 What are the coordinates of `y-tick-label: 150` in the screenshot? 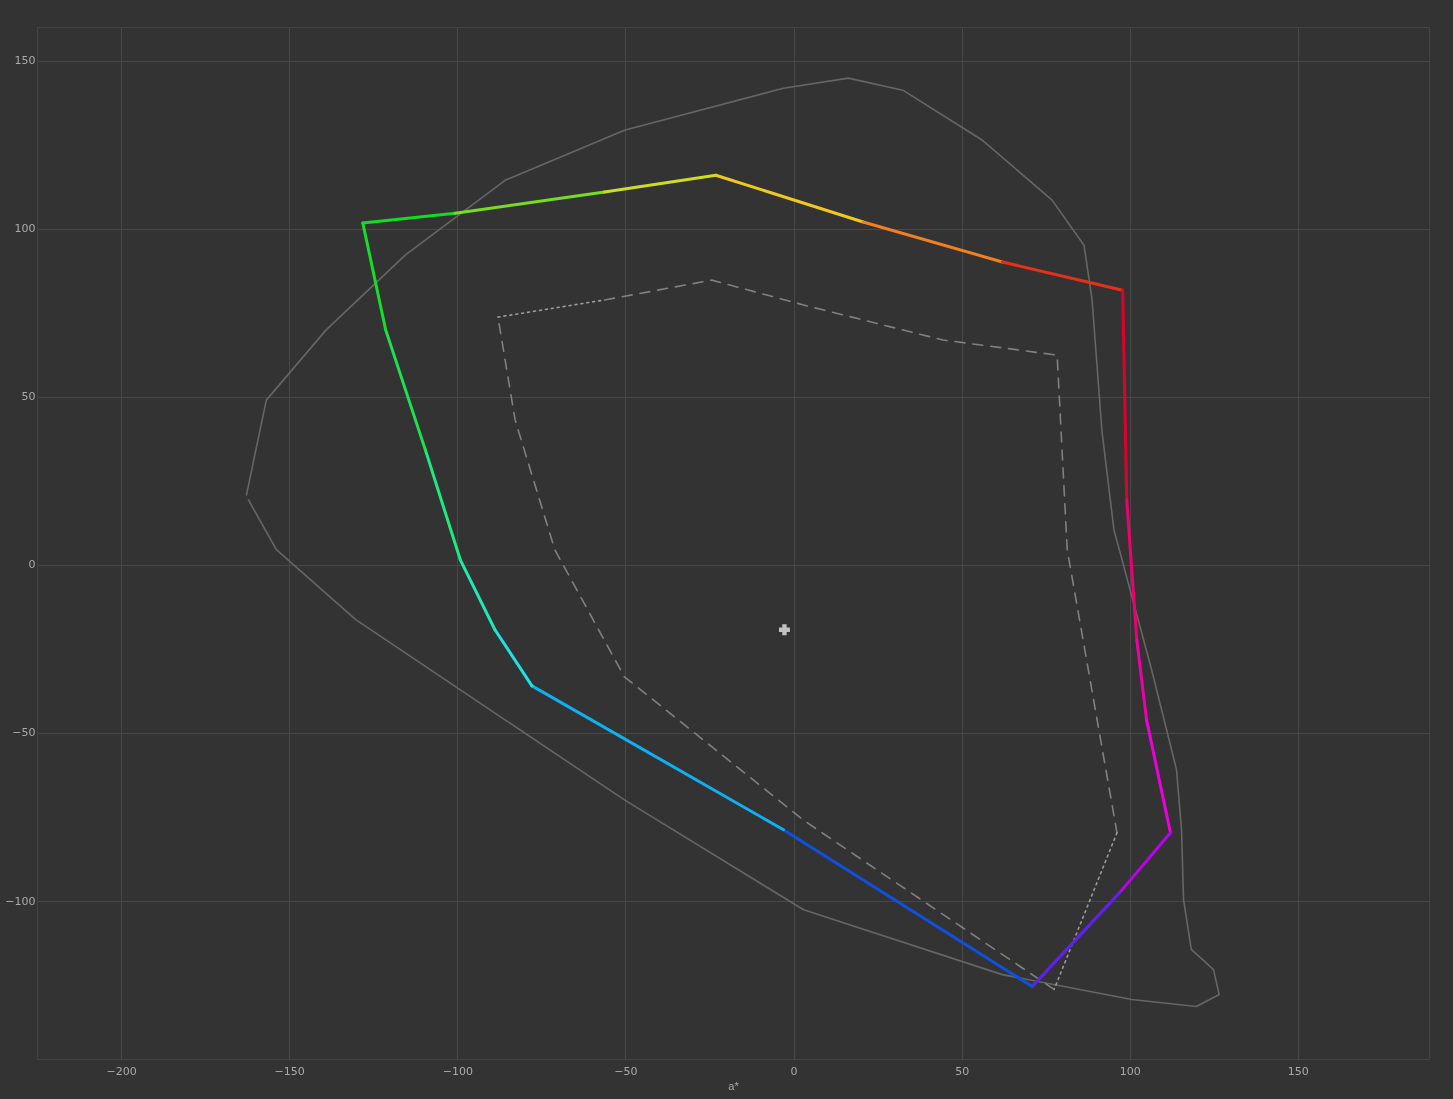 It's located at (25, 61).